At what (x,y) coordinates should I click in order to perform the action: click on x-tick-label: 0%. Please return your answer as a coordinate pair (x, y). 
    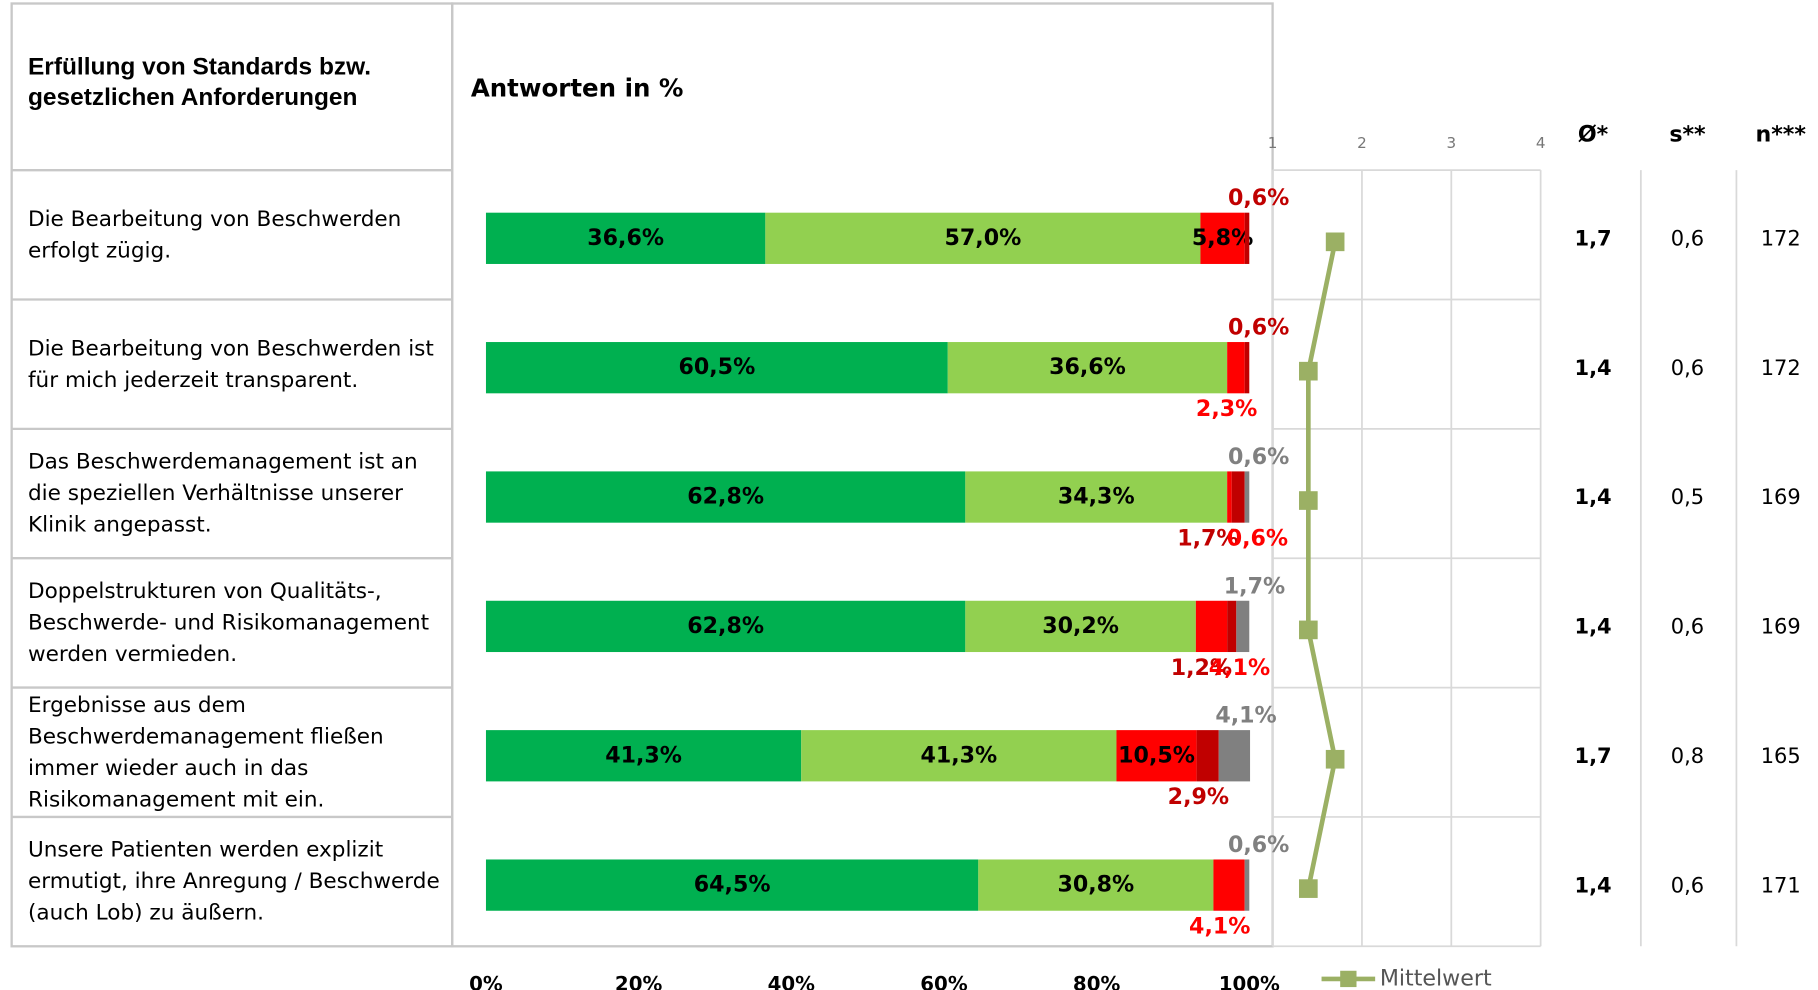
    Looking at the image, I should click on (486, 981).